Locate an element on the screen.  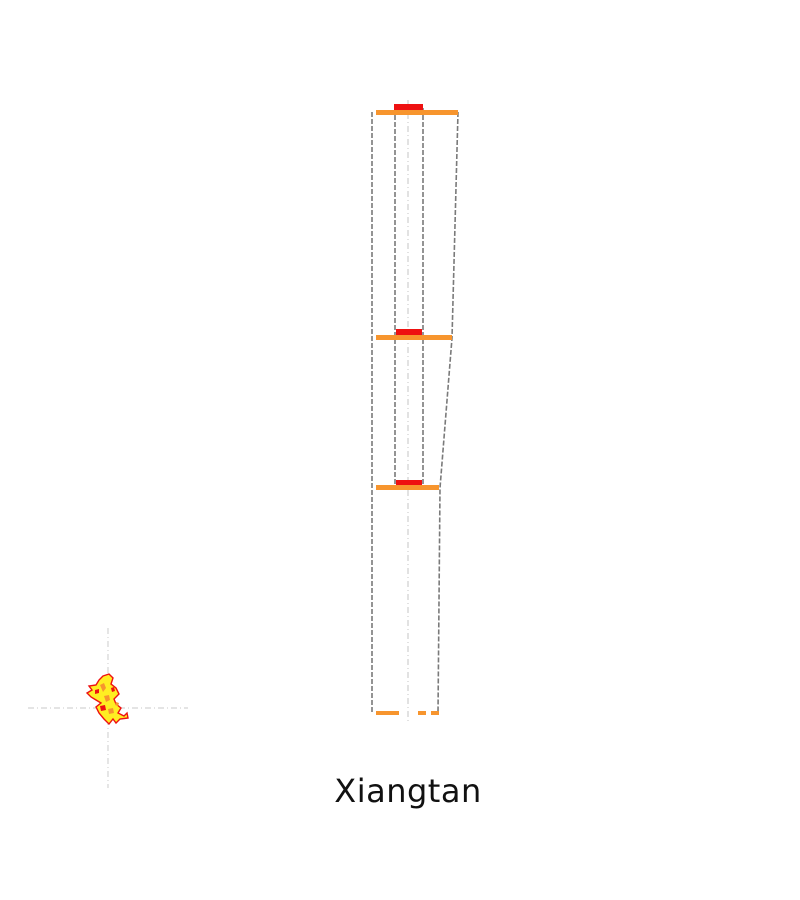
city-label: Xiangtan is located at coordinates (408, 791).